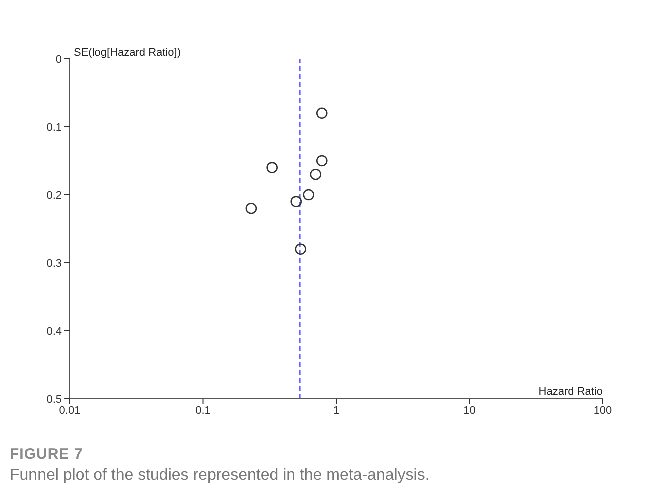 This screenshot has width=648, height=499. What do you see at coordinates (59, 60) in the screenshot?
I see `y-tick-label: 0` at bounding box center [59, 60].